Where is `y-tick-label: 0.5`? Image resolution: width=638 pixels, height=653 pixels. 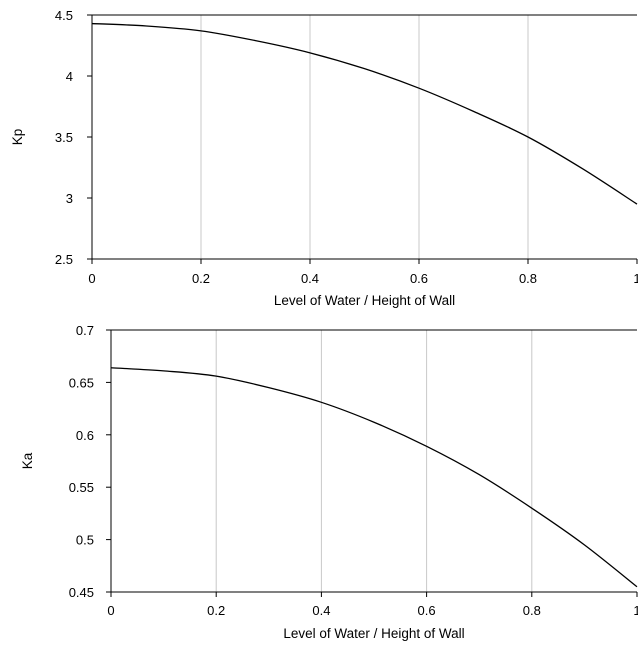
y-tick-label: 0.5 is located at coordinates (85, 540).